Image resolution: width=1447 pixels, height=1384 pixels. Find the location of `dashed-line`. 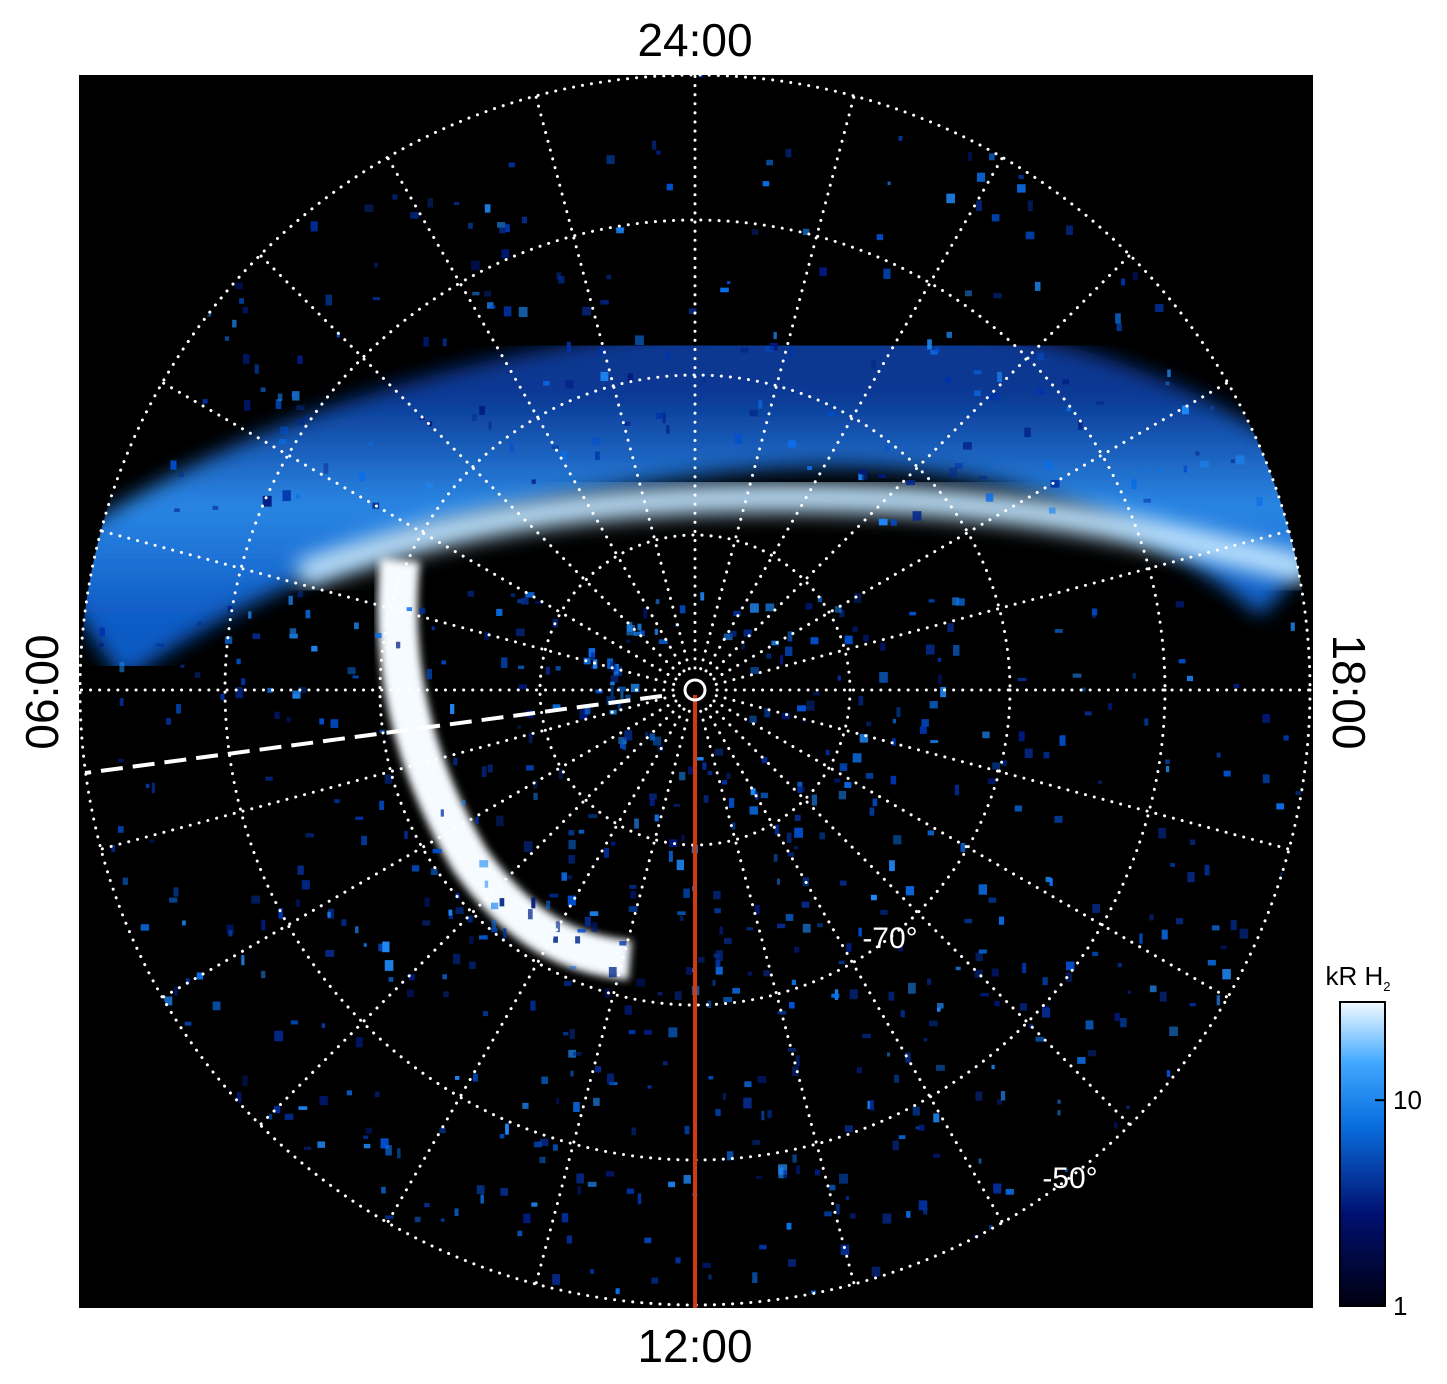

dashed-line is located at coordinates (373, 734).